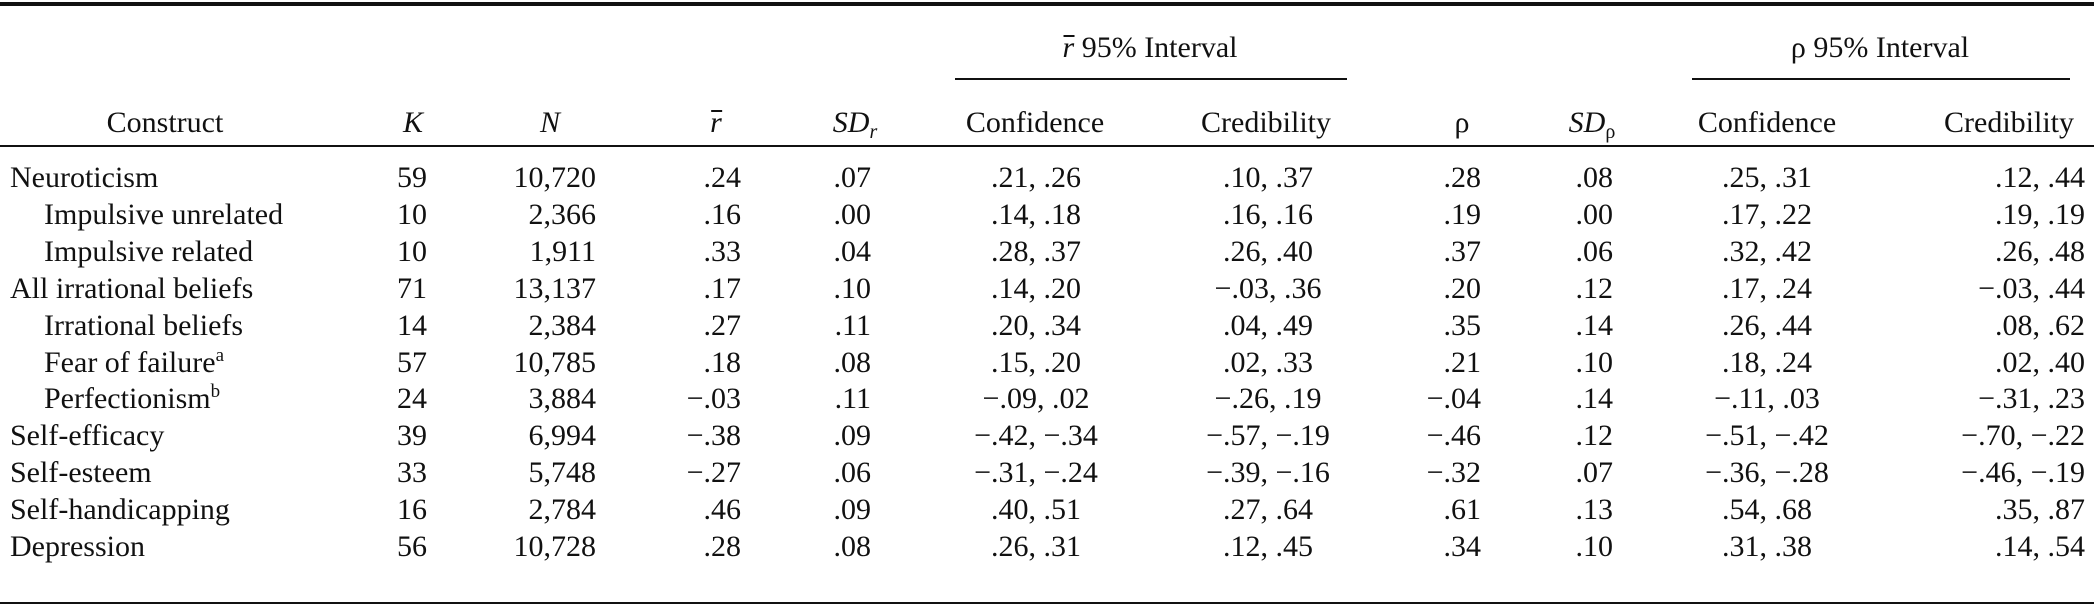 This screenshot has height=609, width=2094. I want to click on construct-label: Impulsive related, so click(149, 251).